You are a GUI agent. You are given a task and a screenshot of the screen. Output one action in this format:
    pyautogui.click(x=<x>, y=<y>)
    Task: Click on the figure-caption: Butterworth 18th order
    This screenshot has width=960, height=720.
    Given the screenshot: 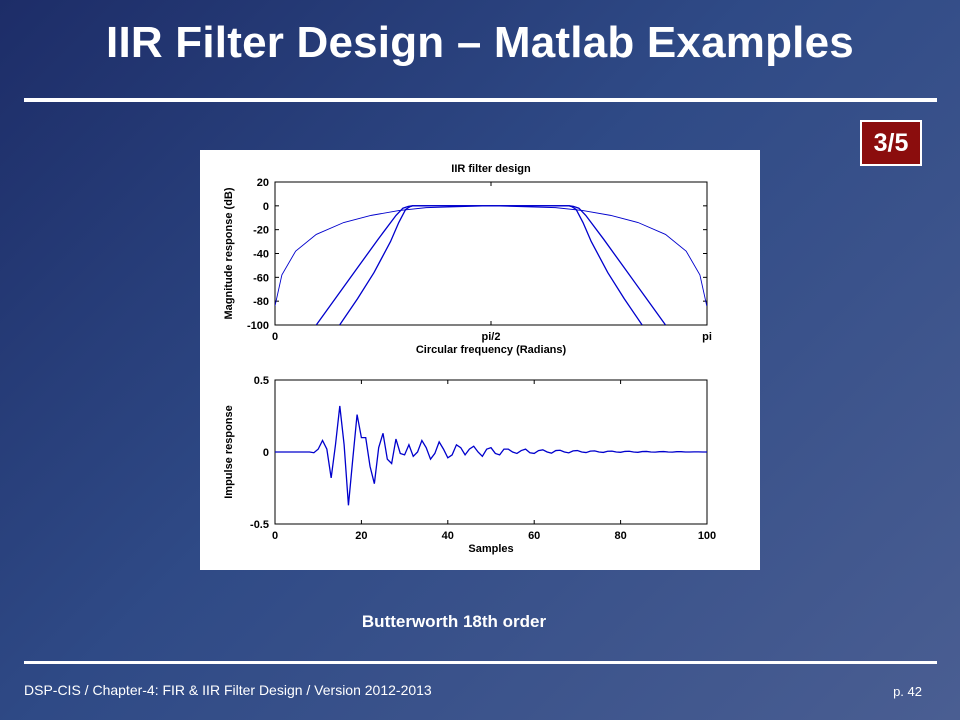 What is the action you would take?
    pyautogui.click(x=454, y=621)
    